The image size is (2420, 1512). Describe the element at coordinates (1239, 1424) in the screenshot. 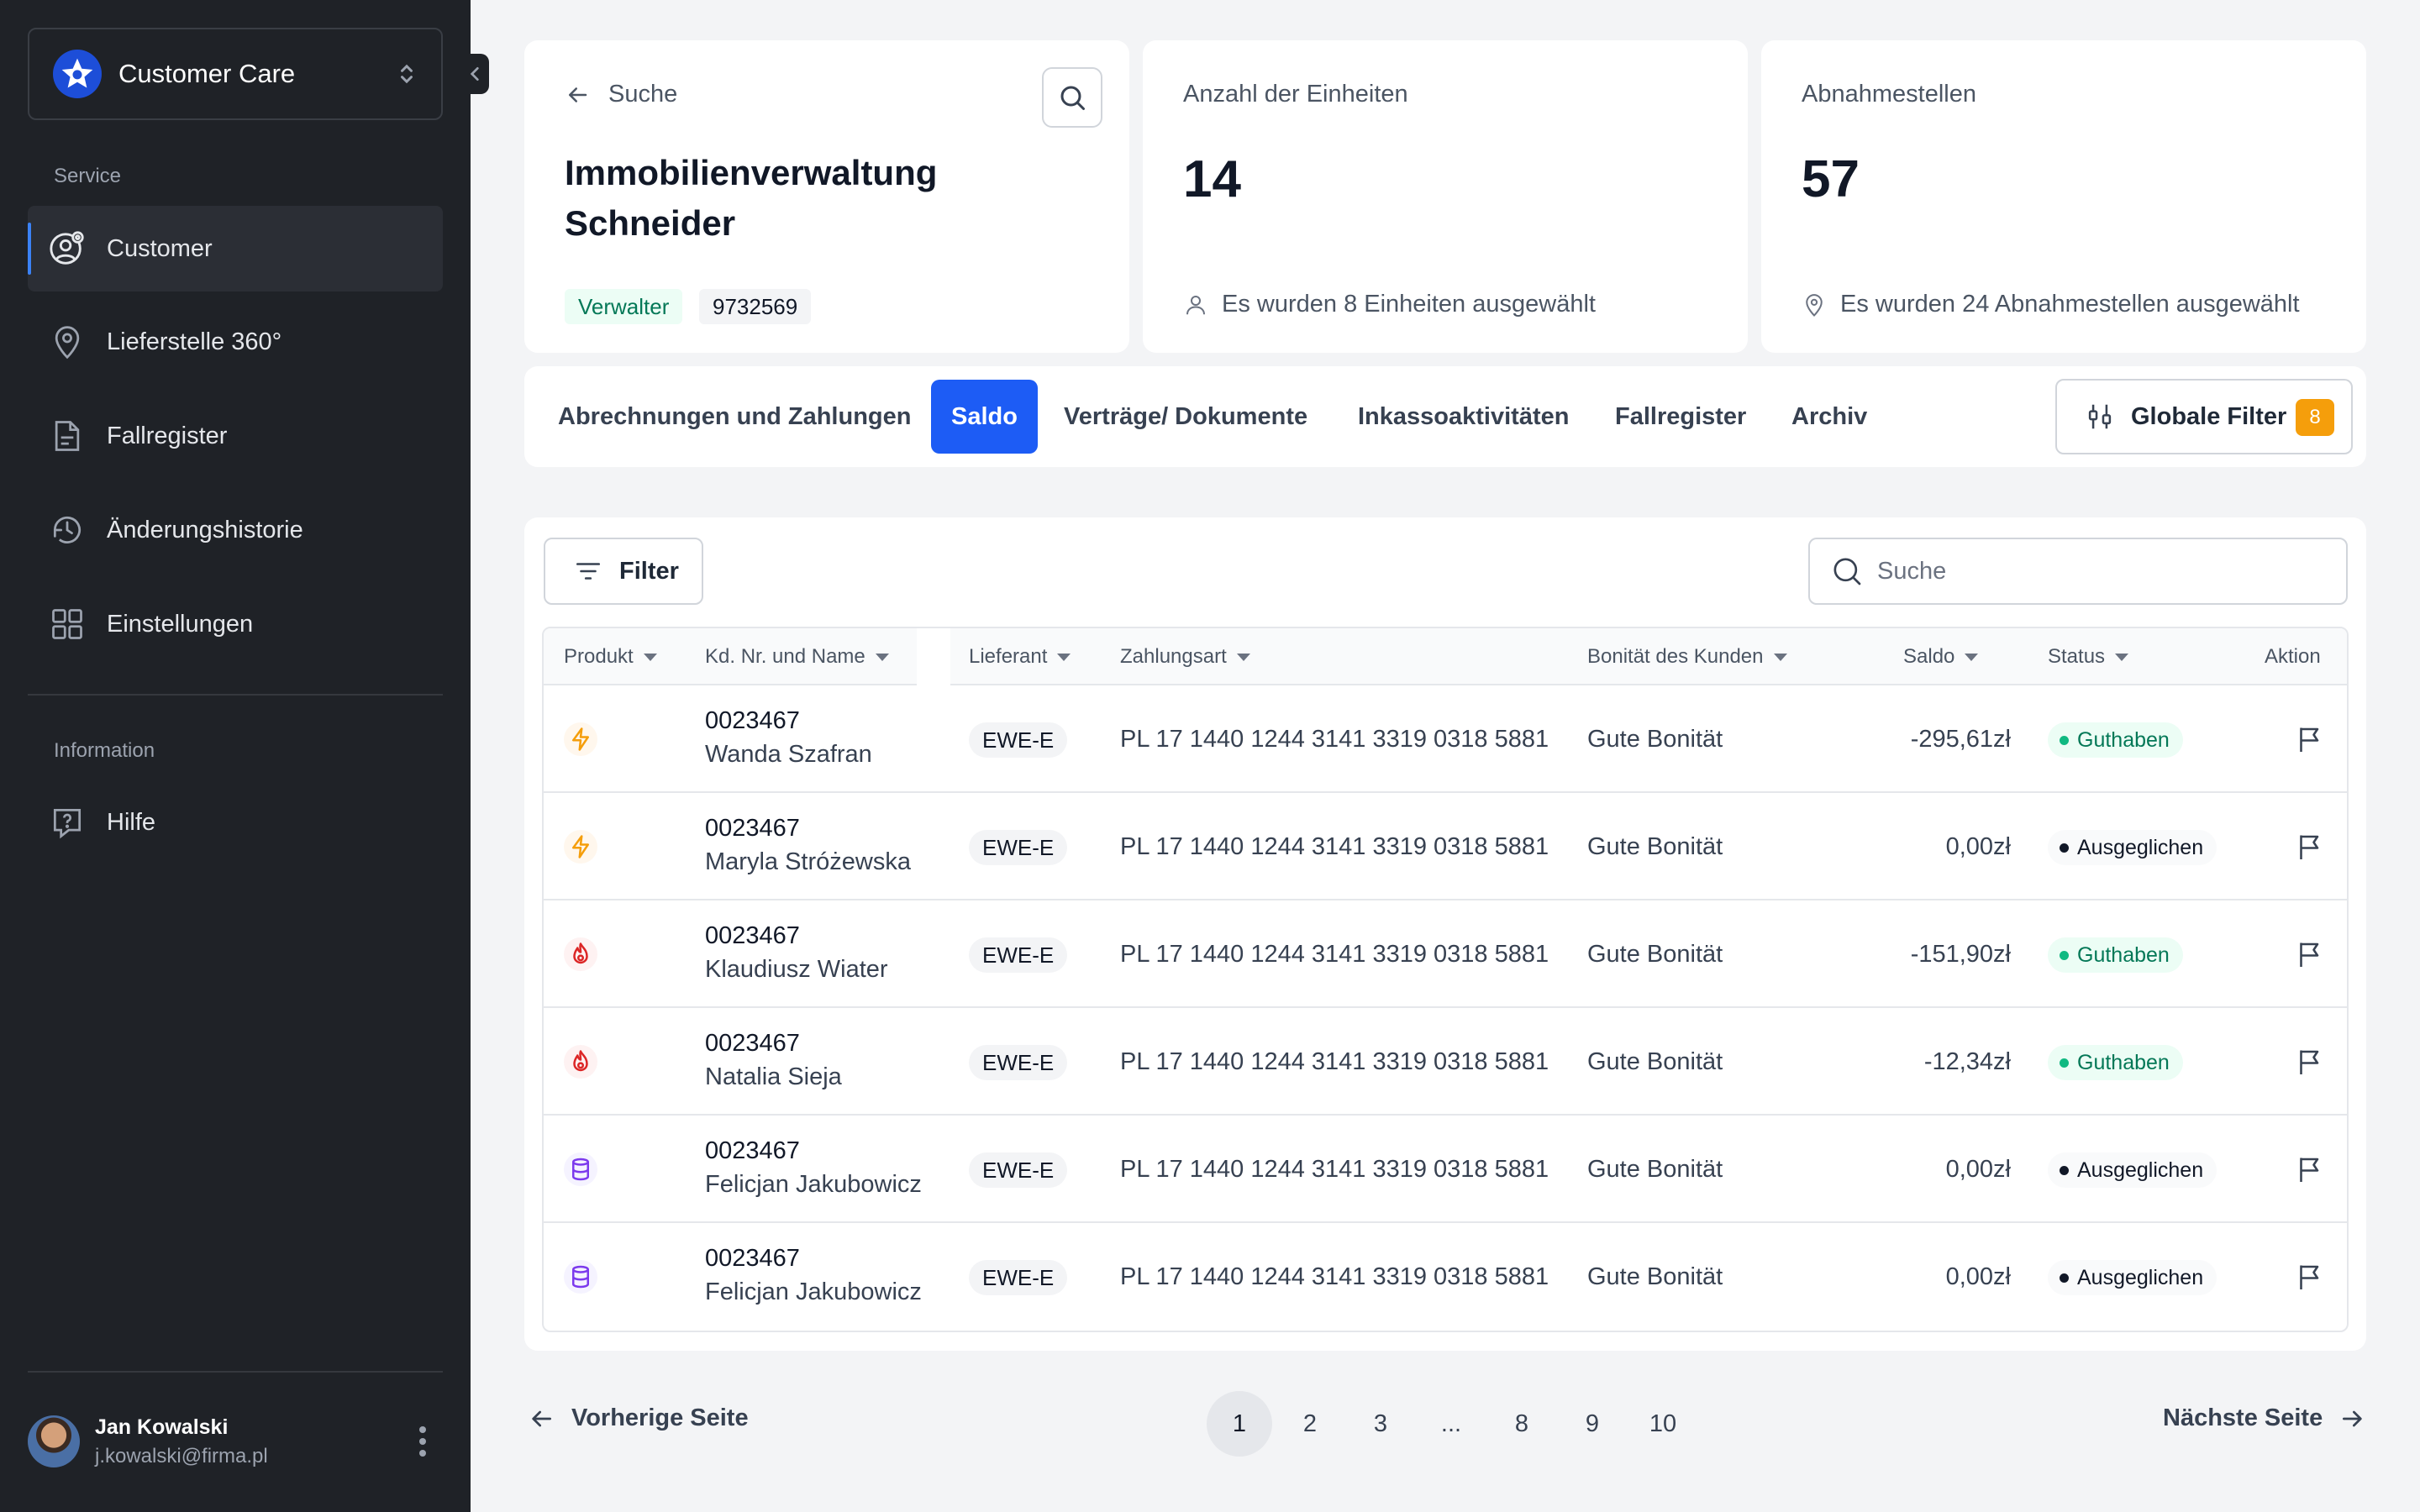

I see `page-number: 1` at that location.